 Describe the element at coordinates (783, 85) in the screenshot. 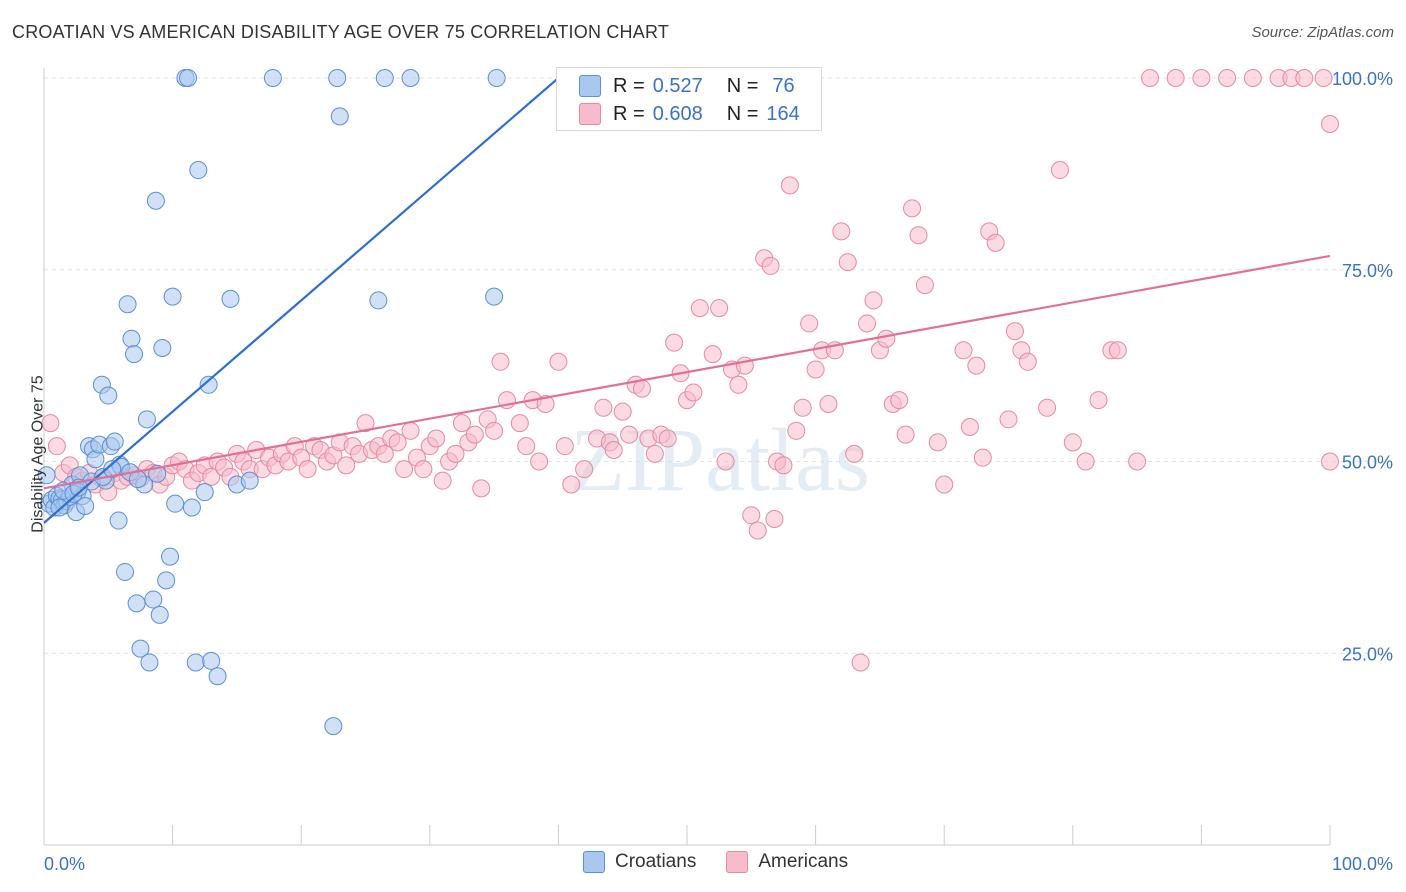

I see `croatians-n-value: 76` at that location.